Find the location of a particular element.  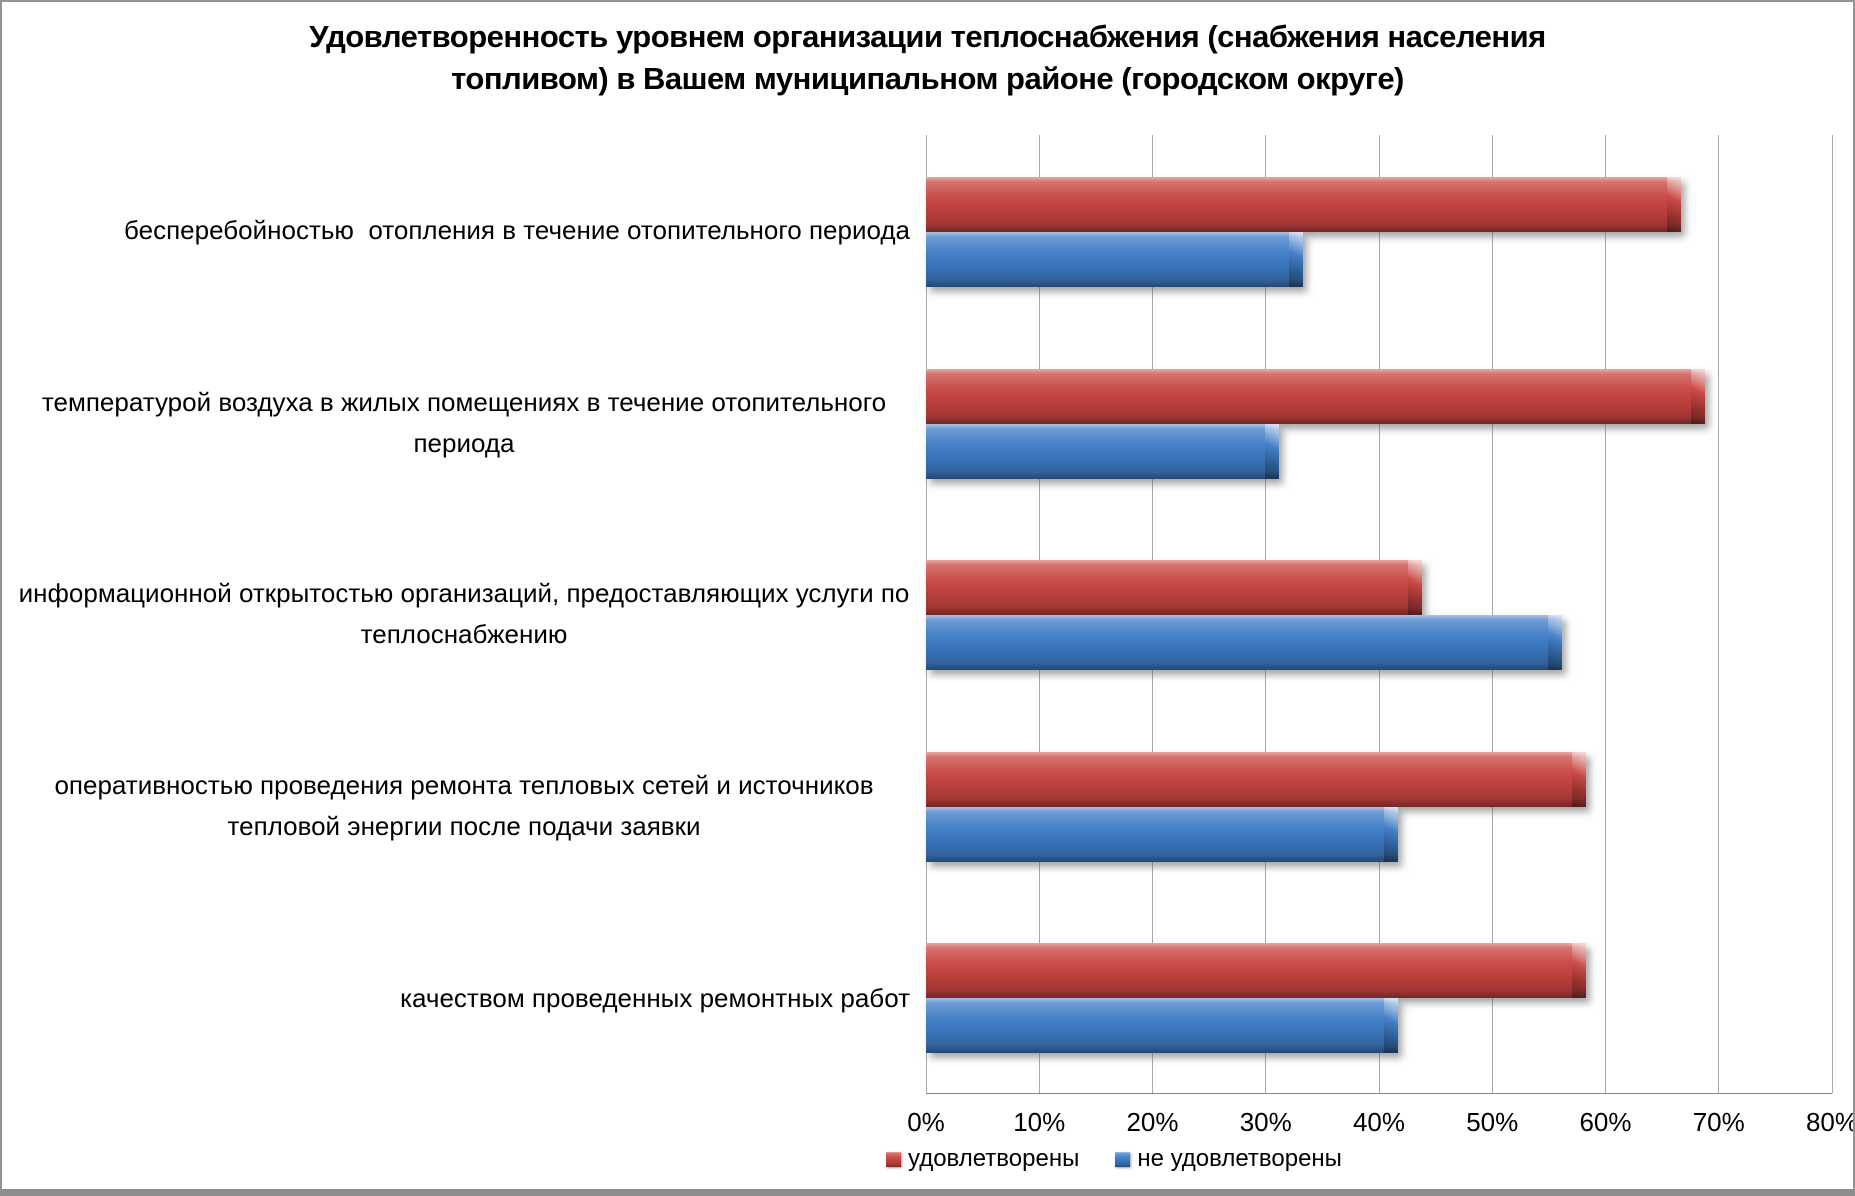

legend-item: удовлетворены is located at coordinates (982, 1159).